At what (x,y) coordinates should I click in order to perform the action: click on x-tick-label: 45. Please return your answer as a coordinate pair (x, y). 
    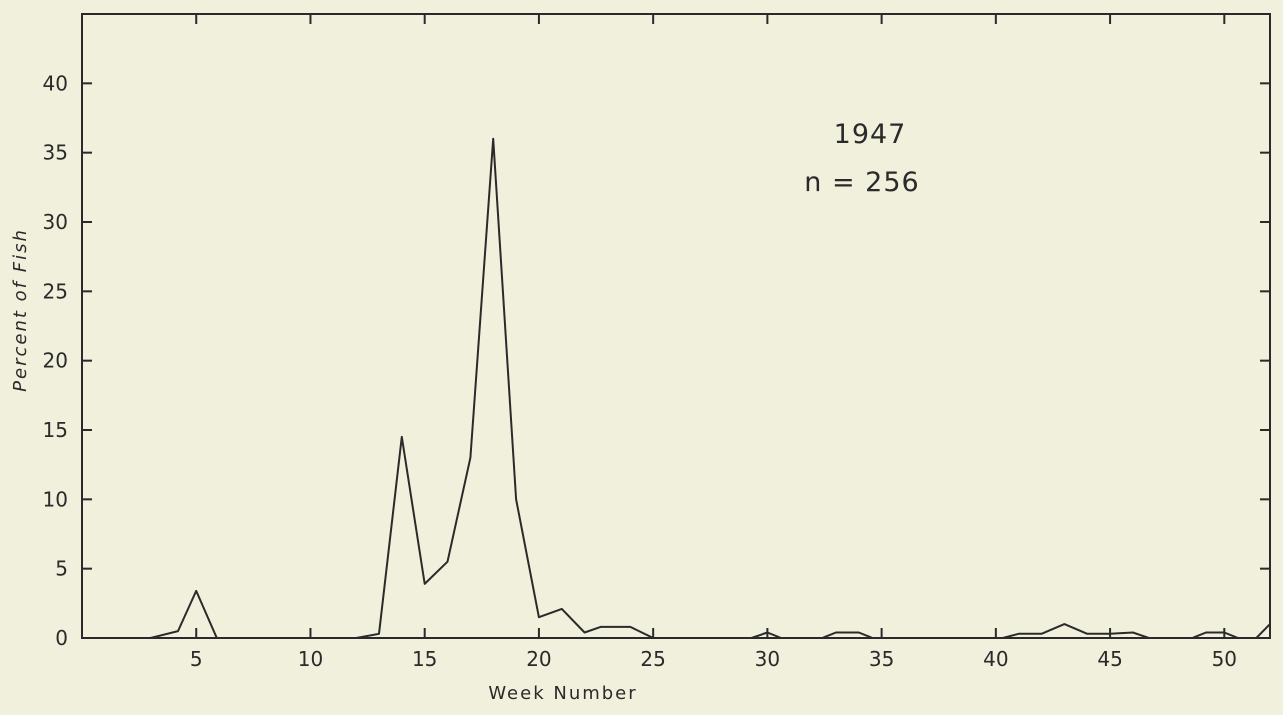
    Looking at the image, I should click on (1109, 659).